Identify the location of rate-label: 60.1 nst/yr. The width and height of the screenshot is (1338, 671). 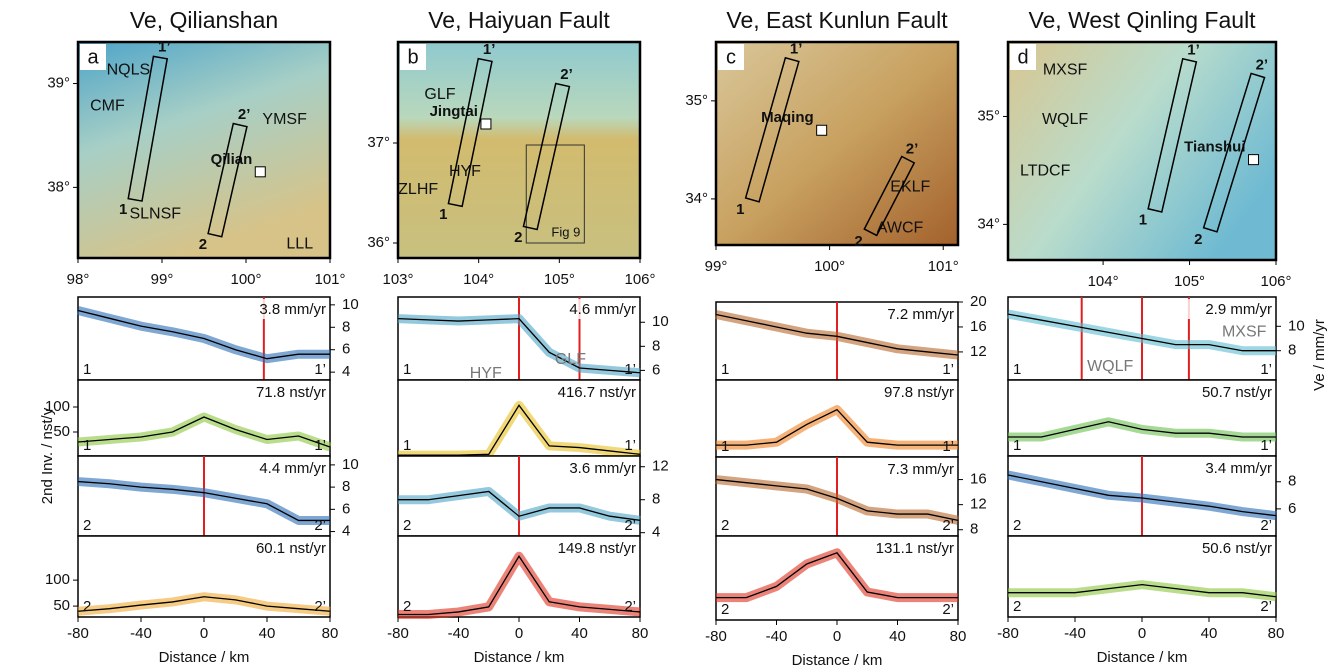
(291, 548).